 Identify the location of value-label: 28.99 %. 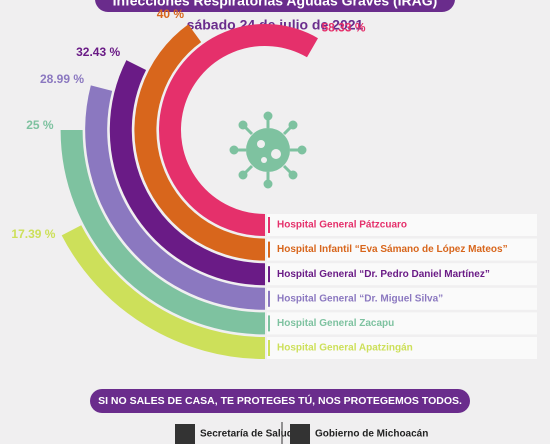
(62, 79).